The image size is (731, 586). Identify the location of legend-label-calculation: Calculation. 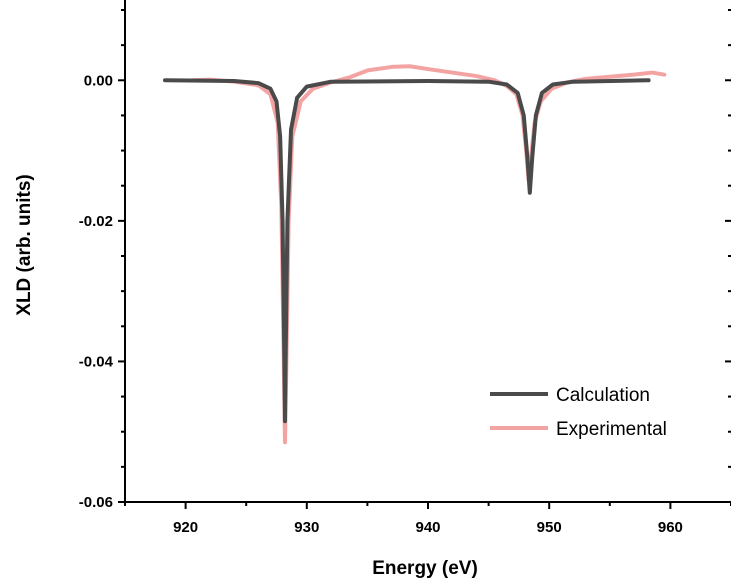
(603, 395).